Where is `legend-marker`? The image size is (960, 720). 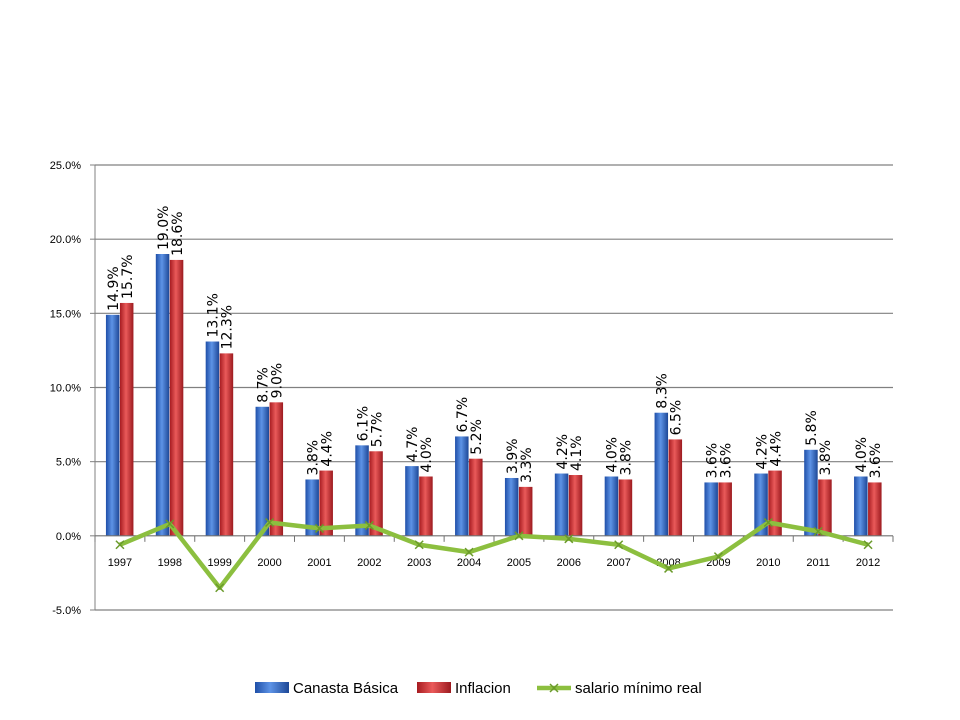 legend-marker is located at coordinates (554, 688).